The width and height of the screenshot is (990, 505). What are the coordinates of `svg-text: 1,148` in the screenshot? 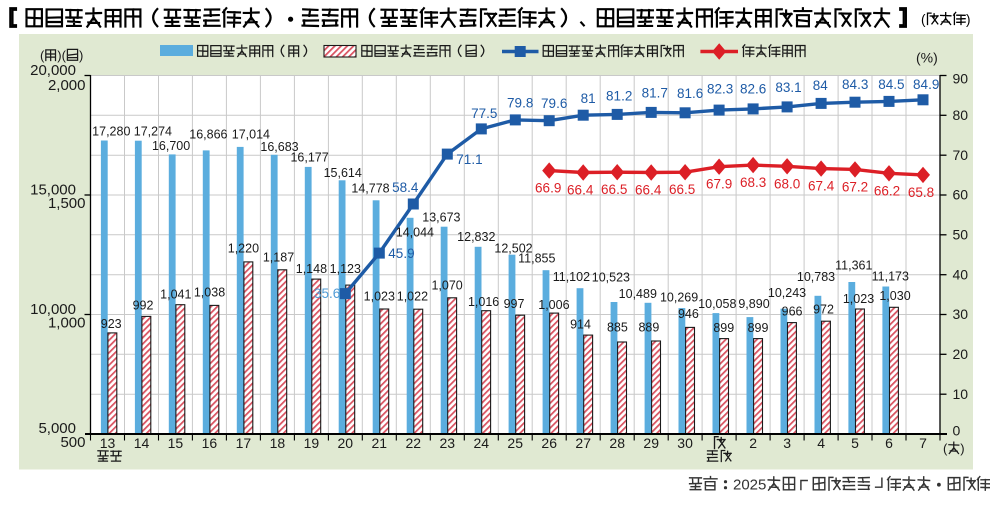 It's located at (311, 269).